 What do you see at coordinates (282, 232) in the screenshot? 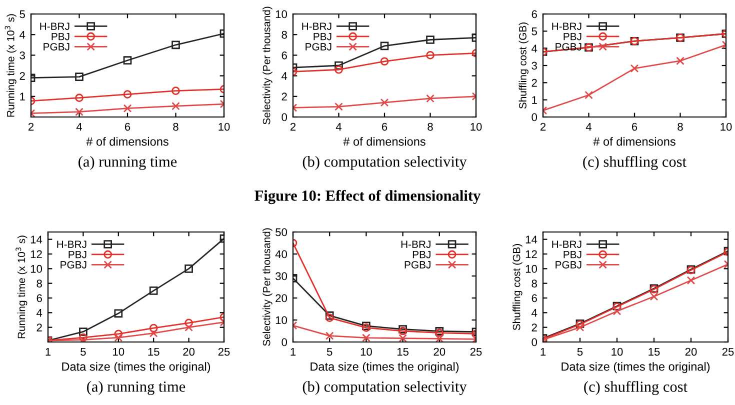
I see `y-tick-label: 50` at bounding box center [282, 232].